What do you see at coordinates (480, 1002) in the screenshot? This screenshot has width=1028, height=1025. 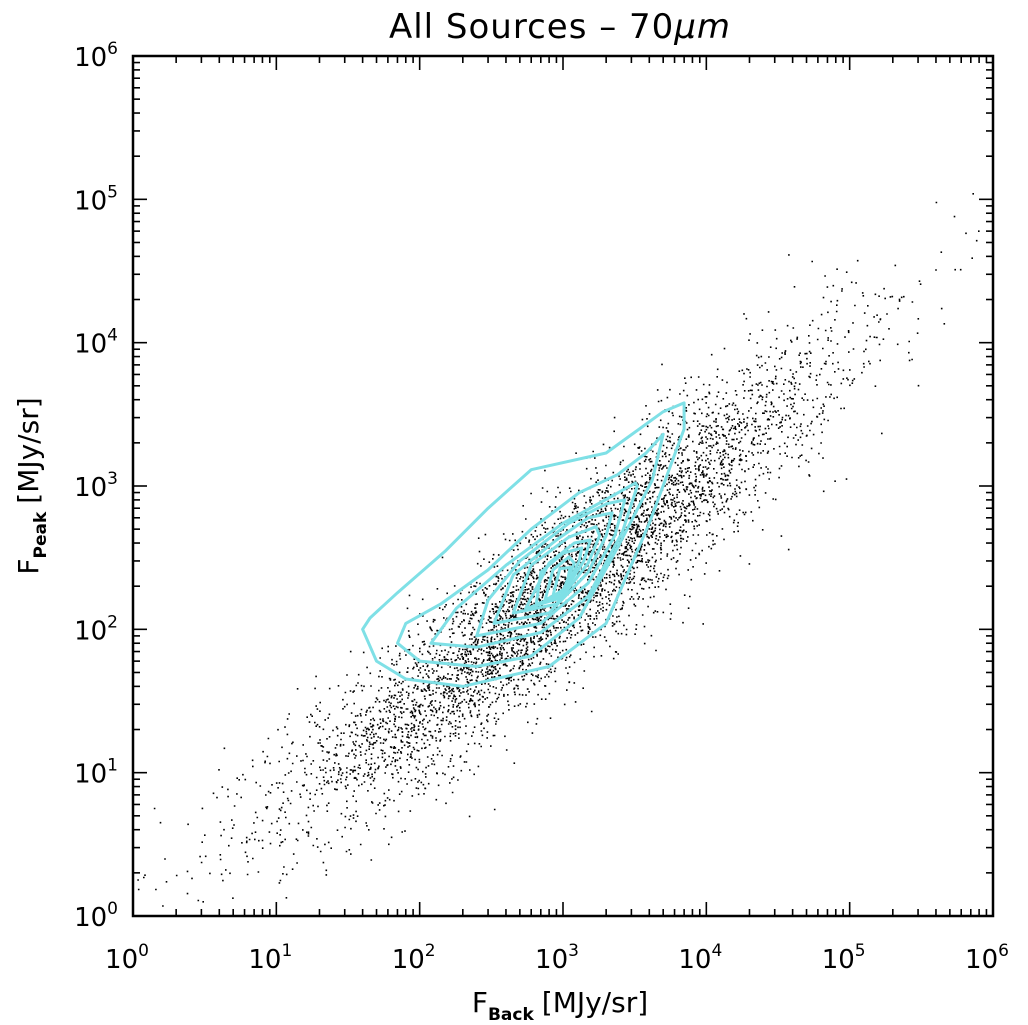 I see `x-axis-label-symbol: F` at bounding box center [480, 1002].